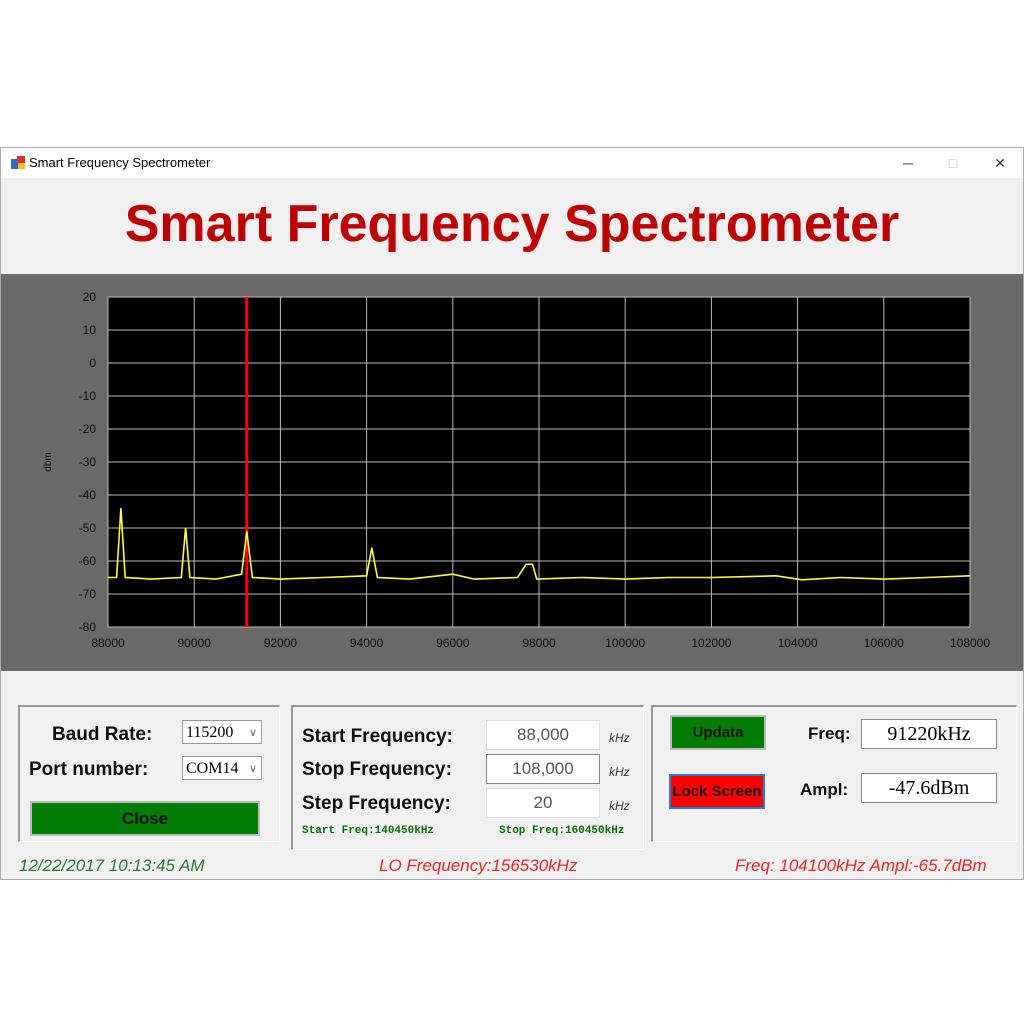 The image size is (1024, 1024). Describe the element at coordinates (543, 769) in the screenshot. I see `stop-frequency-input: 108,000` at that location.